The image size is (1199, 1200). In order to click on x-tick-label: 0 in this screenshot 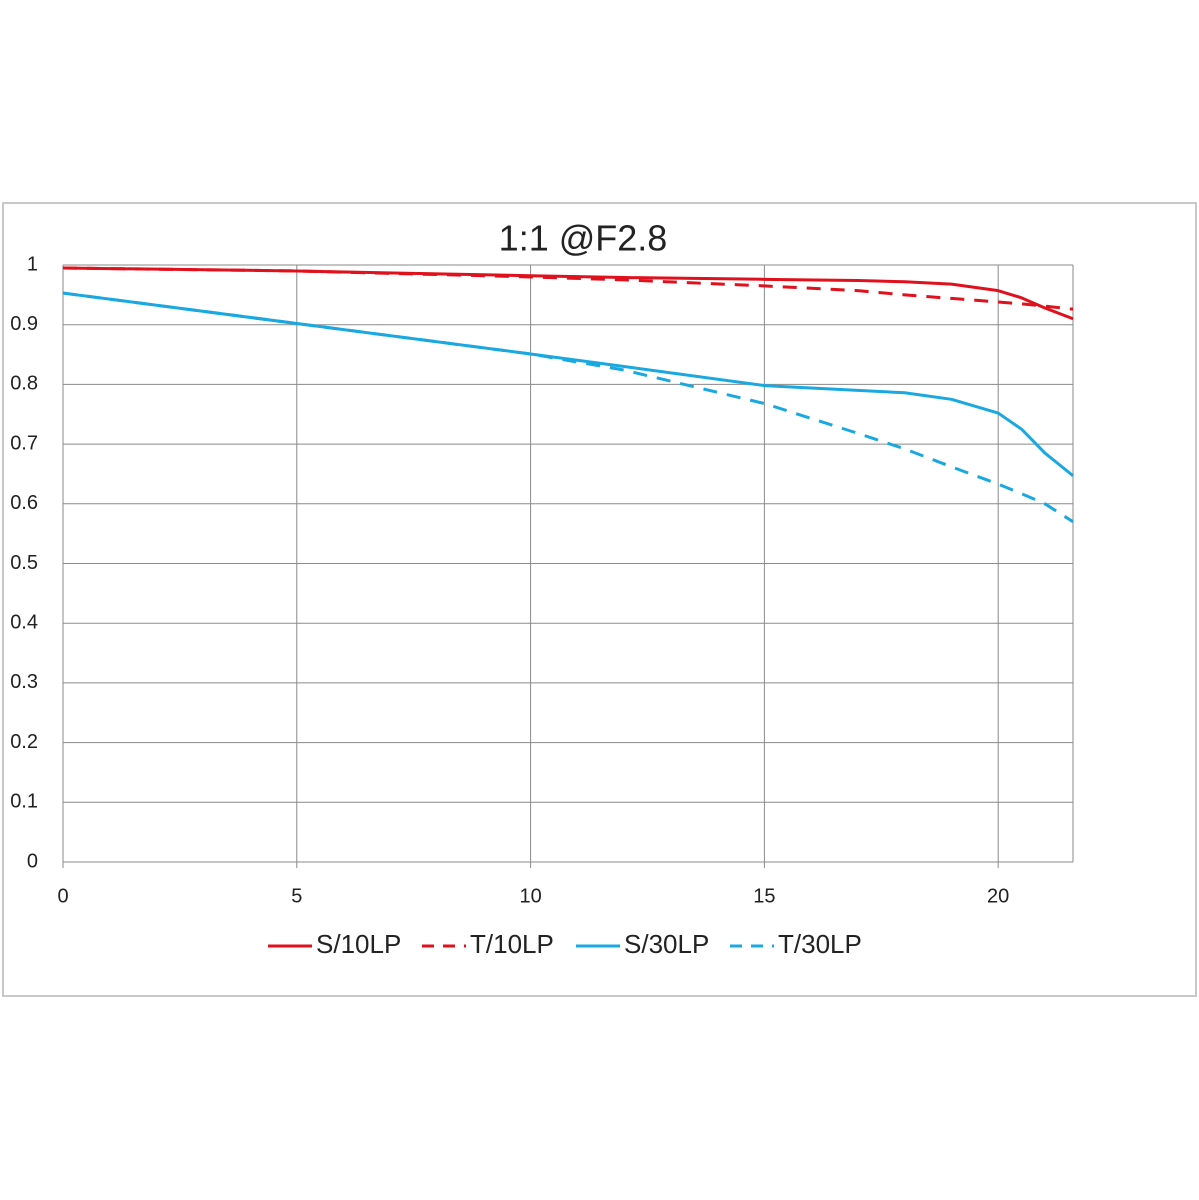, I will do `click(62, 896)`.